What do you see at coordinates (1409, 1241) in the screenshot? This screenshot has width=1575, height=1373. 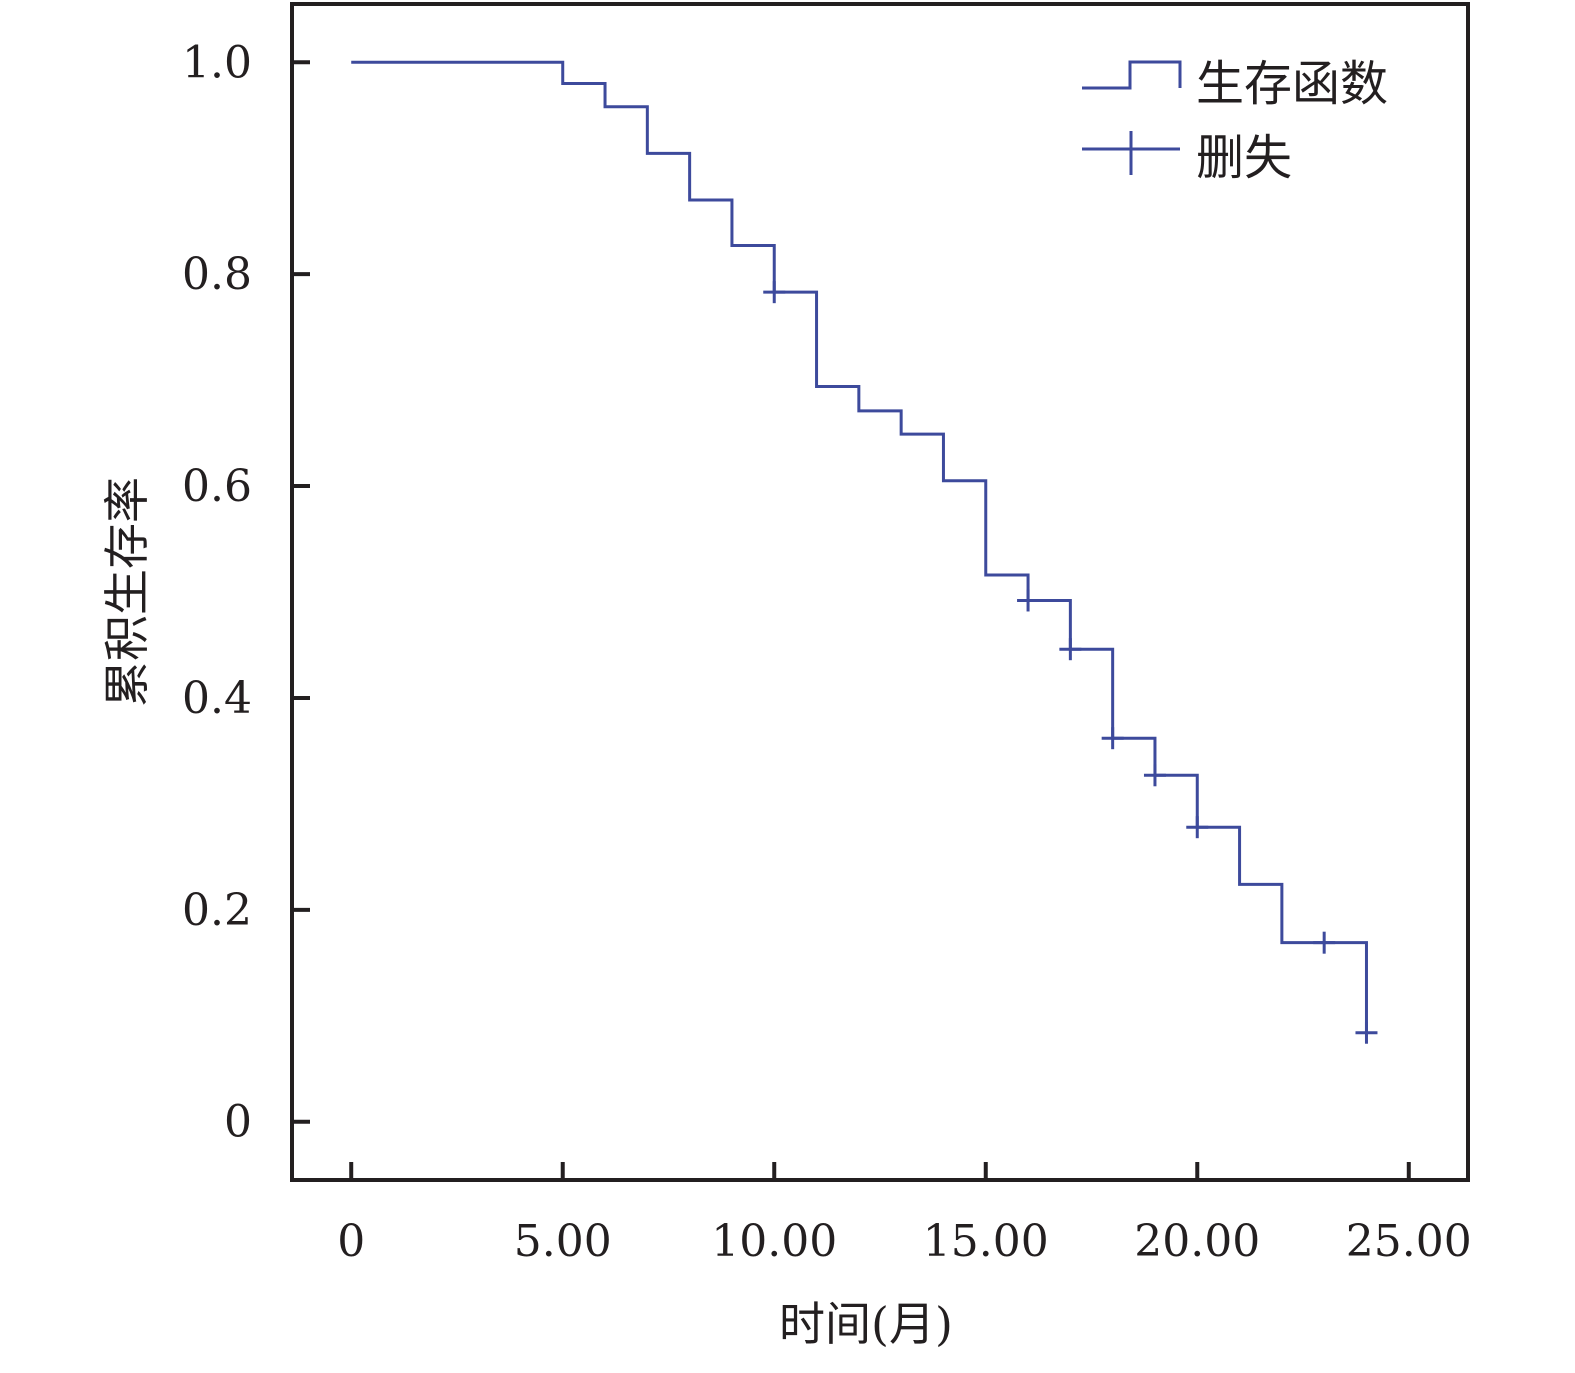 I see `x-tick-label: 25.00` at bounding box center [1409, 1241].